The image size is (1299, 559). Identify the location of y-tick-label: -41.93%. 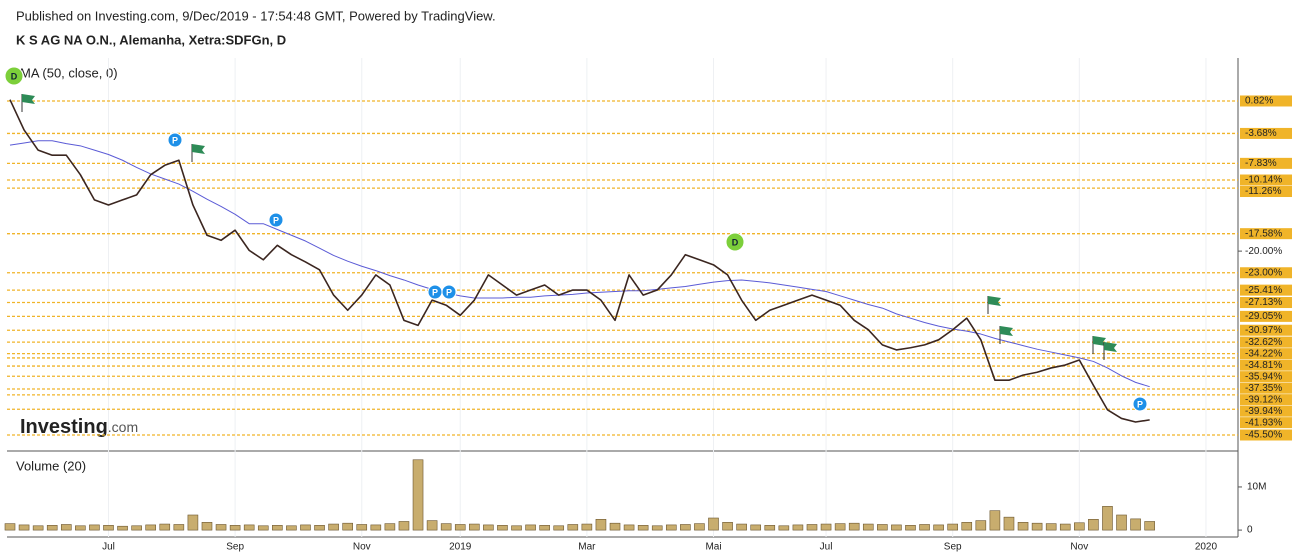
(1263, 422).